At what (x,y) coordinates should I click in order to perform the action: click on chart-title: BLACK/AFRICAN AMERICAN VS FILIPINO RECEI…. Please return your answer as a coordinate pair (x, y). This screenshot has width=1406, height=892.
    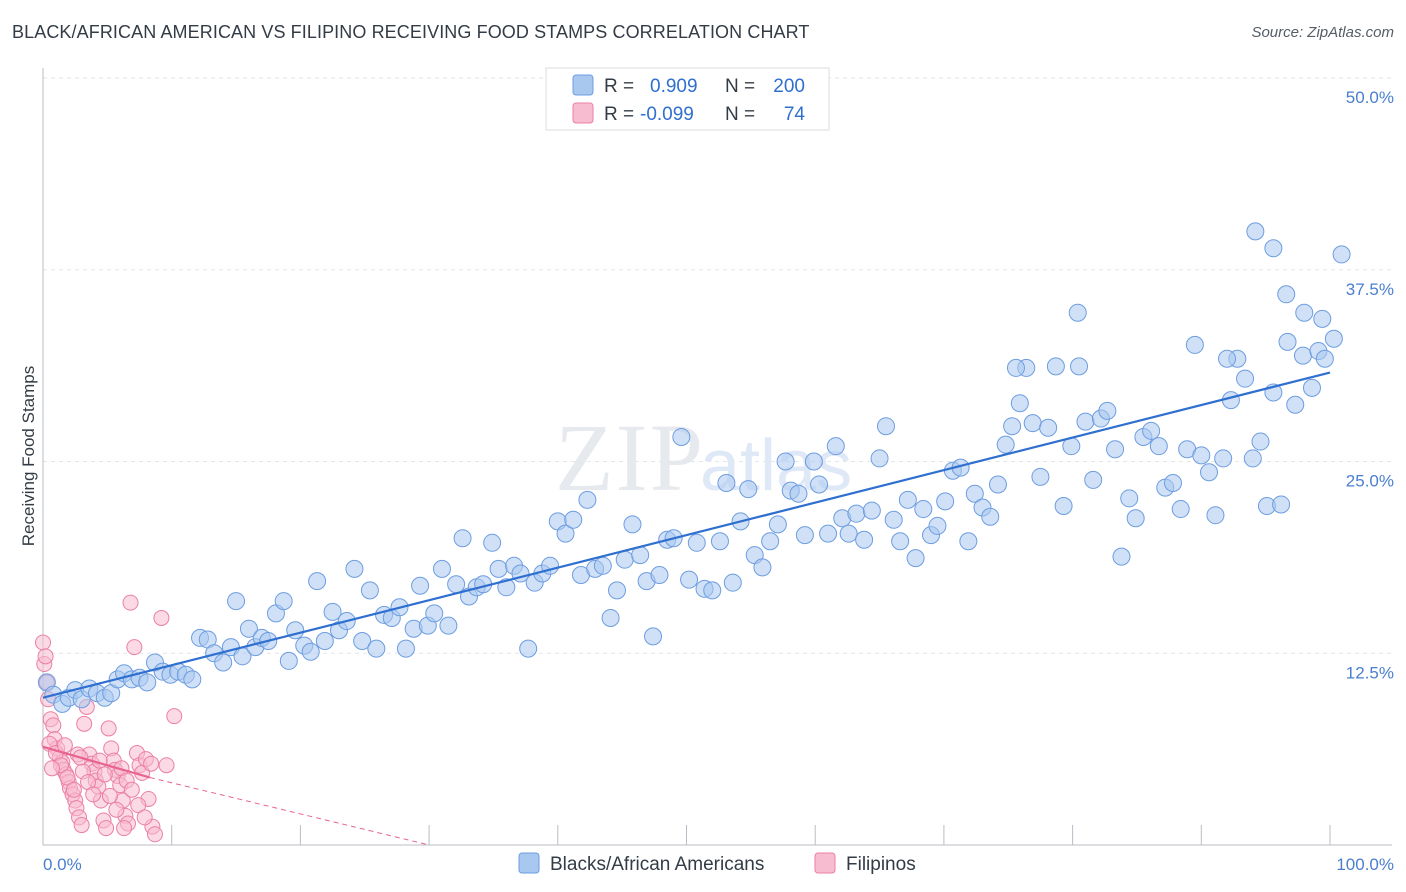
    Looking at the image, I should click on (411, 32).